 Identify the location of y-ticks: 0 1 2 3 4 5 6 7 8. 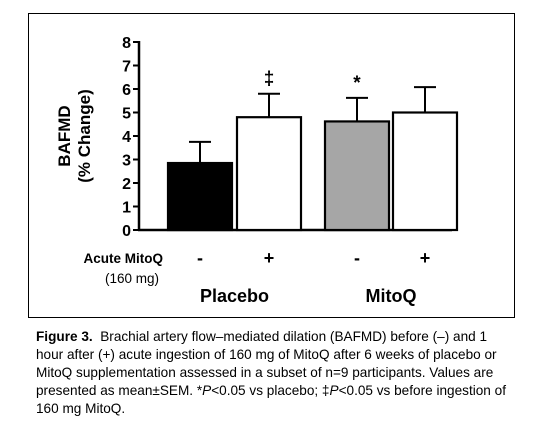
(130, 137).